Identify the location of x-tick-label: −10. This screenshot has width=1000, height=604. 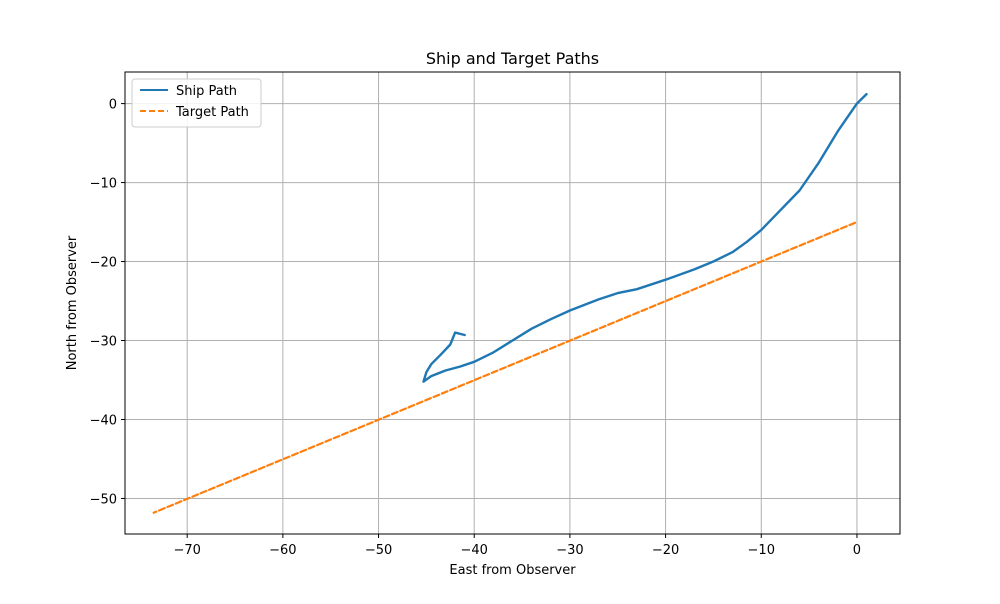
(761, 550).